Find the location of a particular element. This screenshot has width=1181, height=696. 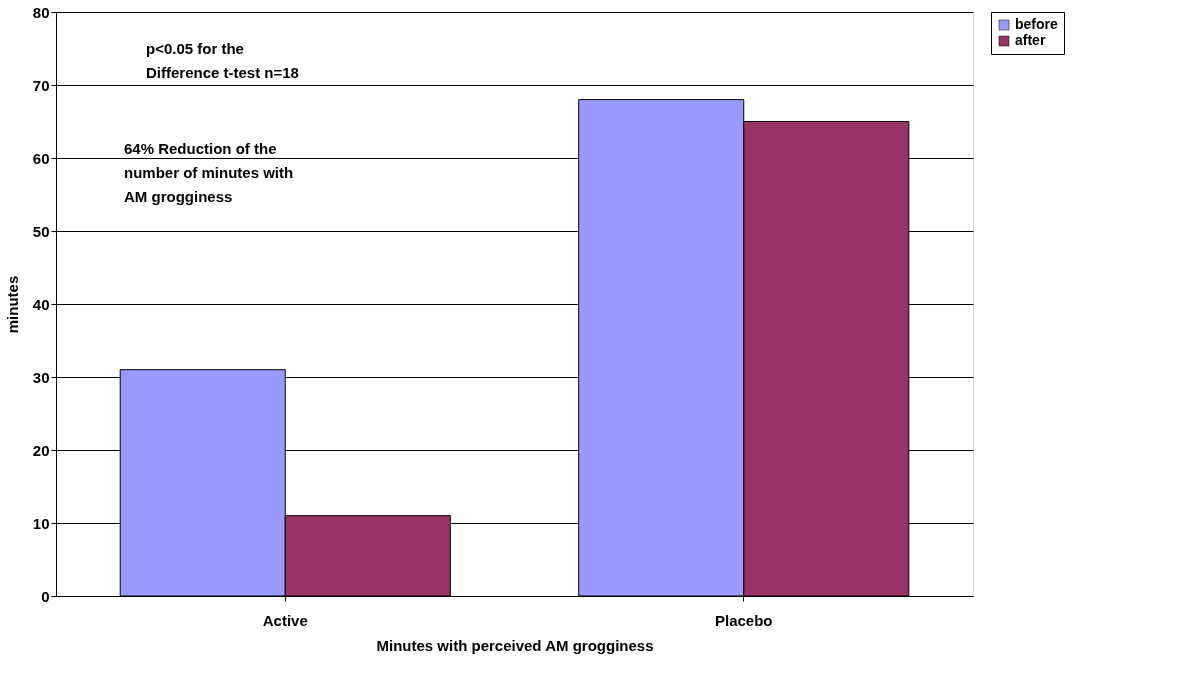

y-tick-label: 0 is located at coordinates (45, 596).